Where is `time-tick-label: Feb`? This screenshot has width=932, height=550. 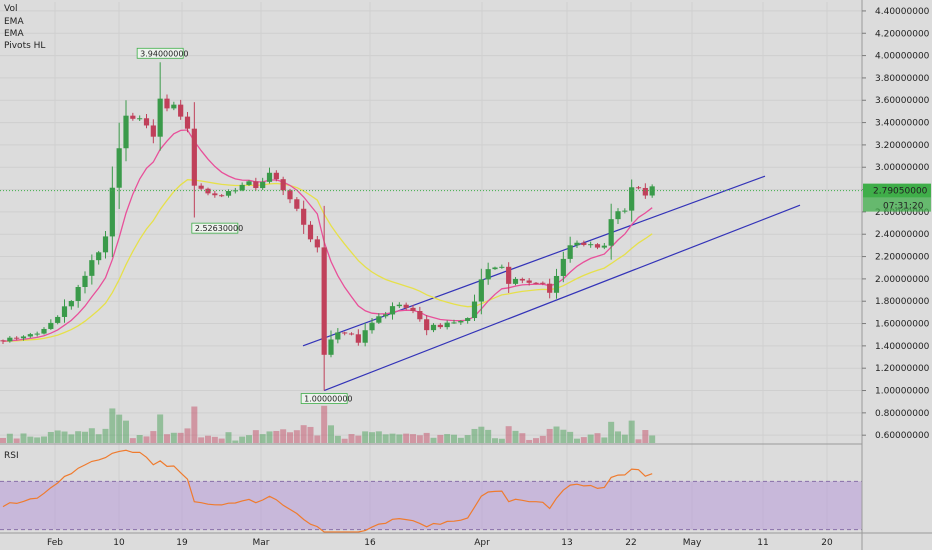
time-tick-label: Feb is located at coordinates (55, 543).